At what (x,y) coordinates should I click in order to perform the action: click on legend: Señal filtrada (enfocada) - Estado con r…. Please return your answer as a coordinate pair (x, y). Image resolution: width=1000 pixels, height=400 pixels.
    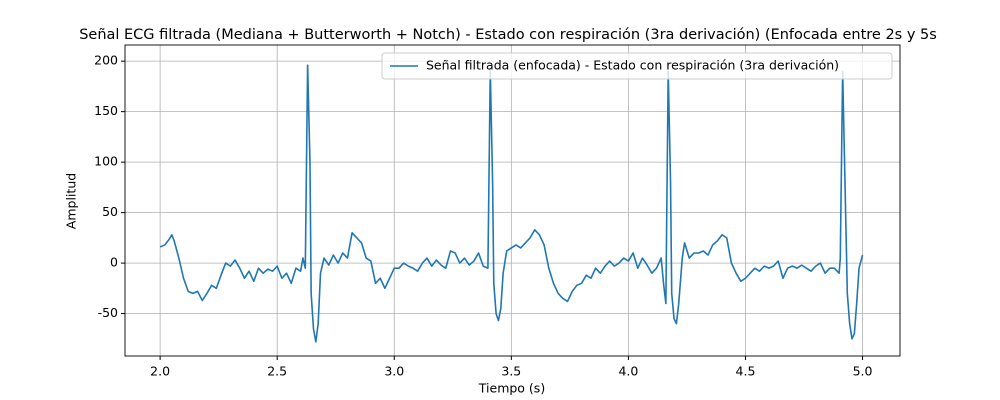
    Looking at the image, I should click on (637, 66).